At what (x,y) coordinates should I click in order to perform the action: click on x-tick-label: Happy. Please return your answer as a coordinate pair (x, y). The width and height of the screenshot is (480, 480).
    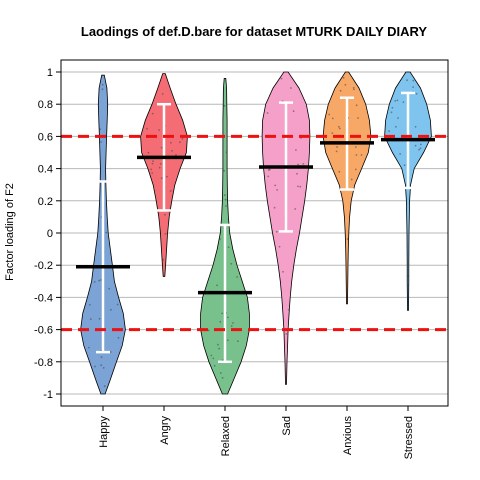
    Looking at the image, I should click on (104, 432).